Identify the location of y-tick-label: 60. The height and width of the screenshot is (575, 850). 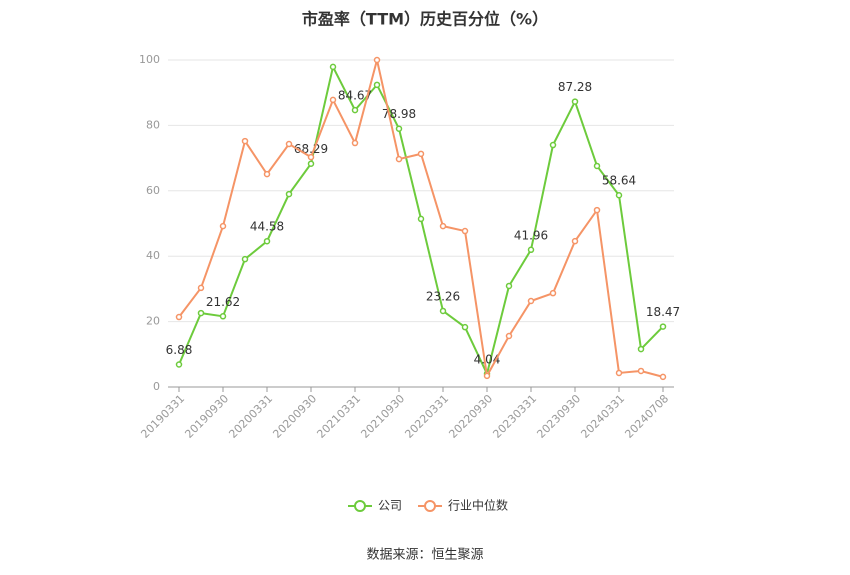
(153, 190).